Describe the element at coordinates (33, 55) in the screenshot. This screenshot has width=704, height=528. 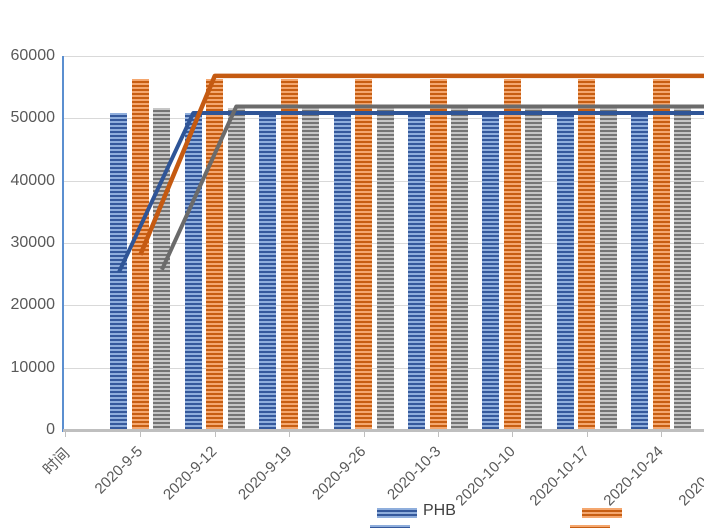
I see `y-axis-tick-label: 60000` at that location.